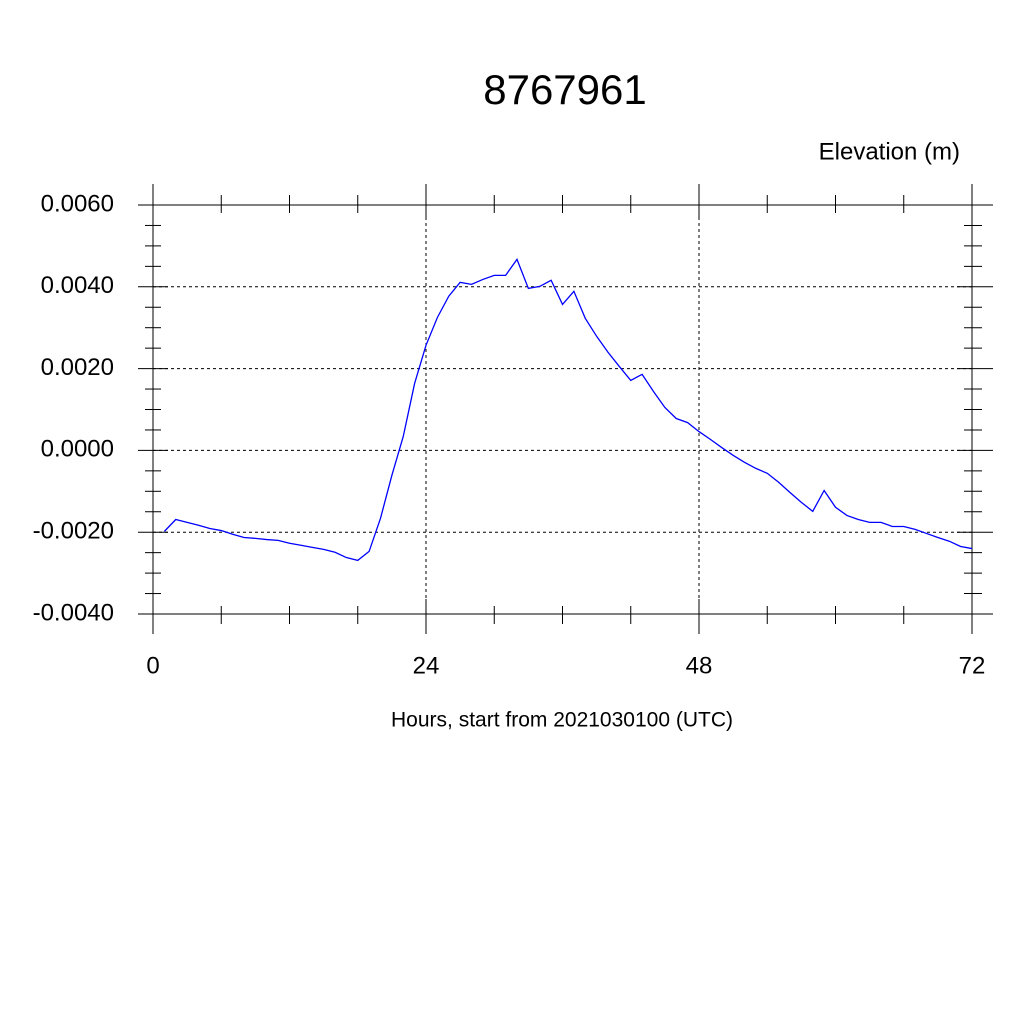 The image size is (1024, 1024). Describe the element at coordinates (77, 203) in the screenshot. I see `y-tick-label: 0.0060` at that location.